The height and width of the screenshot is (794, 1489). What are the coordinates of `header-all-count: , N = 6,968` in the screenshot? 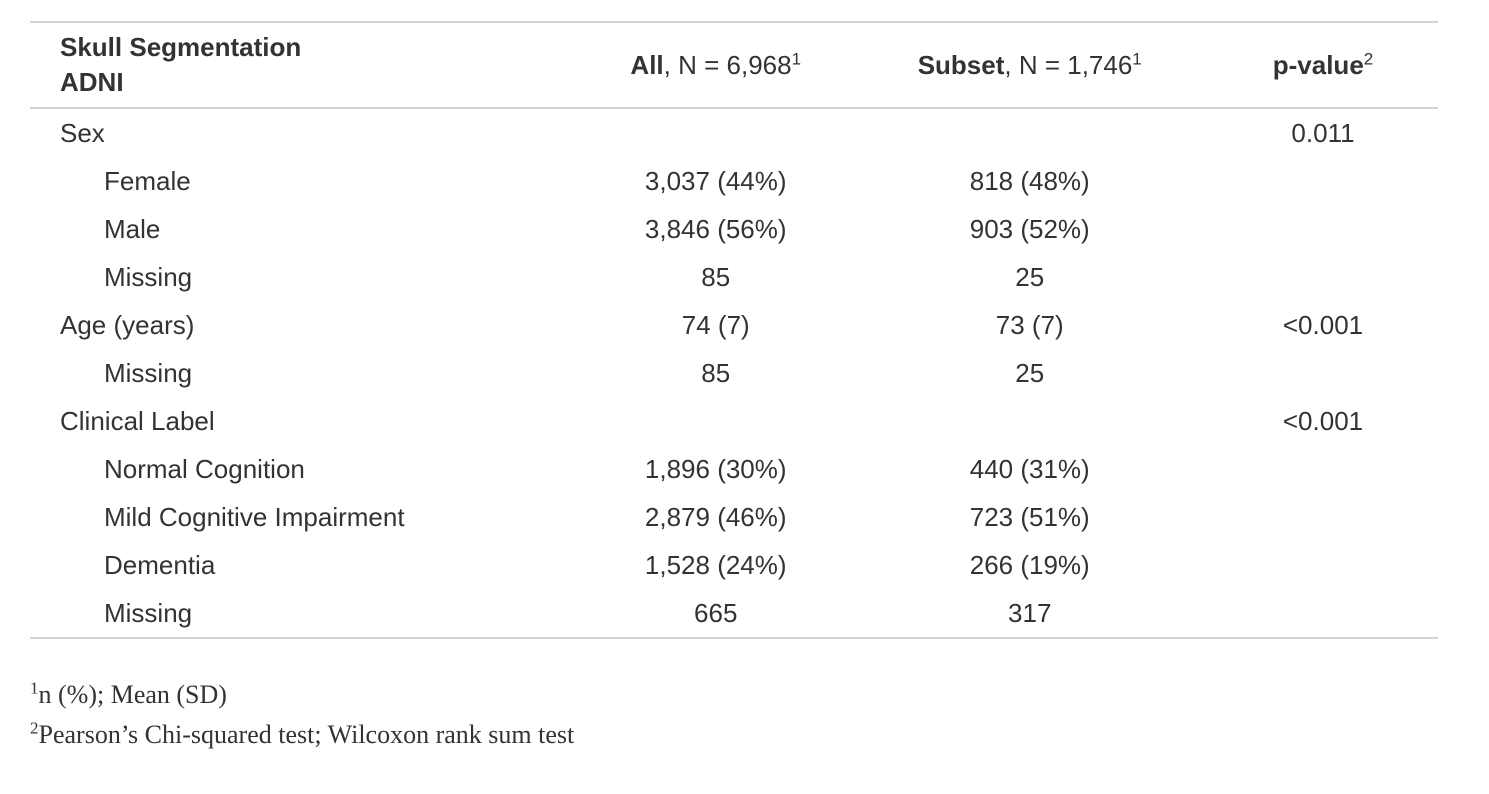 It's located at (727, 64).